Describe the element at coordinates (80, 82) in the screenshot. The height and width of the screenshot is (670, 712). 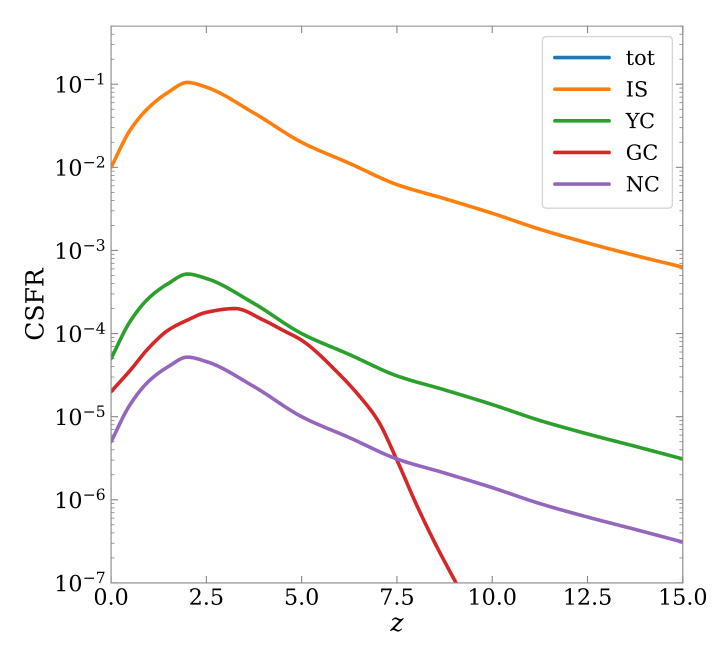
I see `y-tick-label: 10$^{−1}$` at that location.